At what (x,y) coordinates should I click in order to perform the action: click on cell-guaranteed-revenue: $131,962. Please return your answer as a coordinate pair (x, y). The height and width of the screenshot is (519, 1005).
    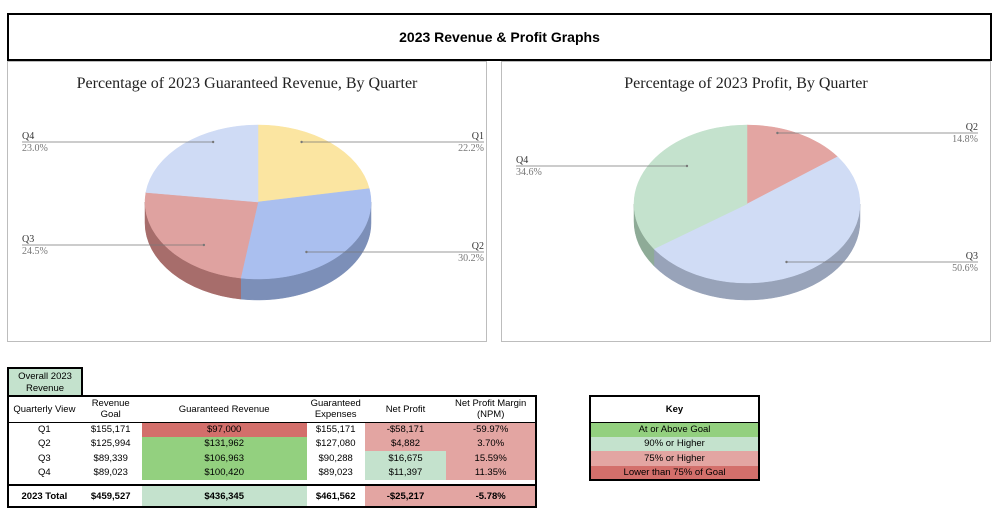
    Looking at the image, I should click on (224, 443).